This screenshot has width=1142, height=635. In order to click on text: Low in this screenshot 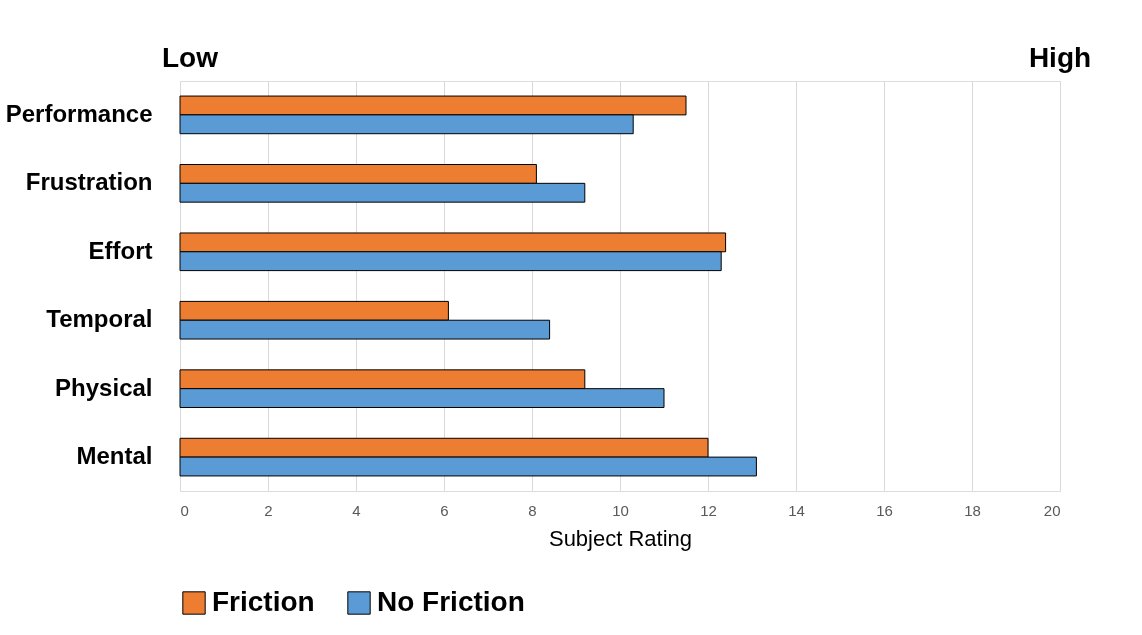, I will do `click(190, 57)`.